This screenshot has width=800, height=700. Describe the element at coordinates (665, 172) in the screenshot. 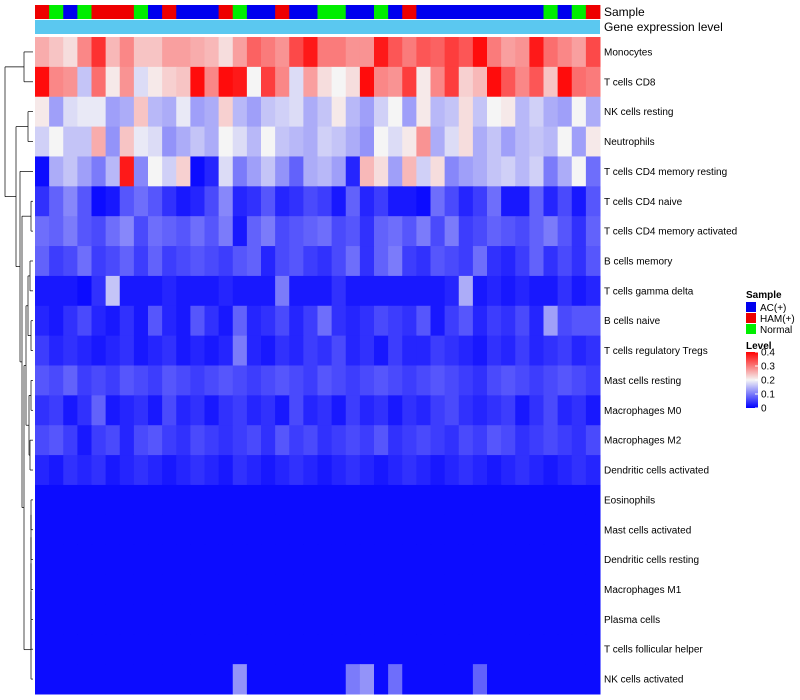

I see `row-label: T cells CD4 memory resting` at that location.